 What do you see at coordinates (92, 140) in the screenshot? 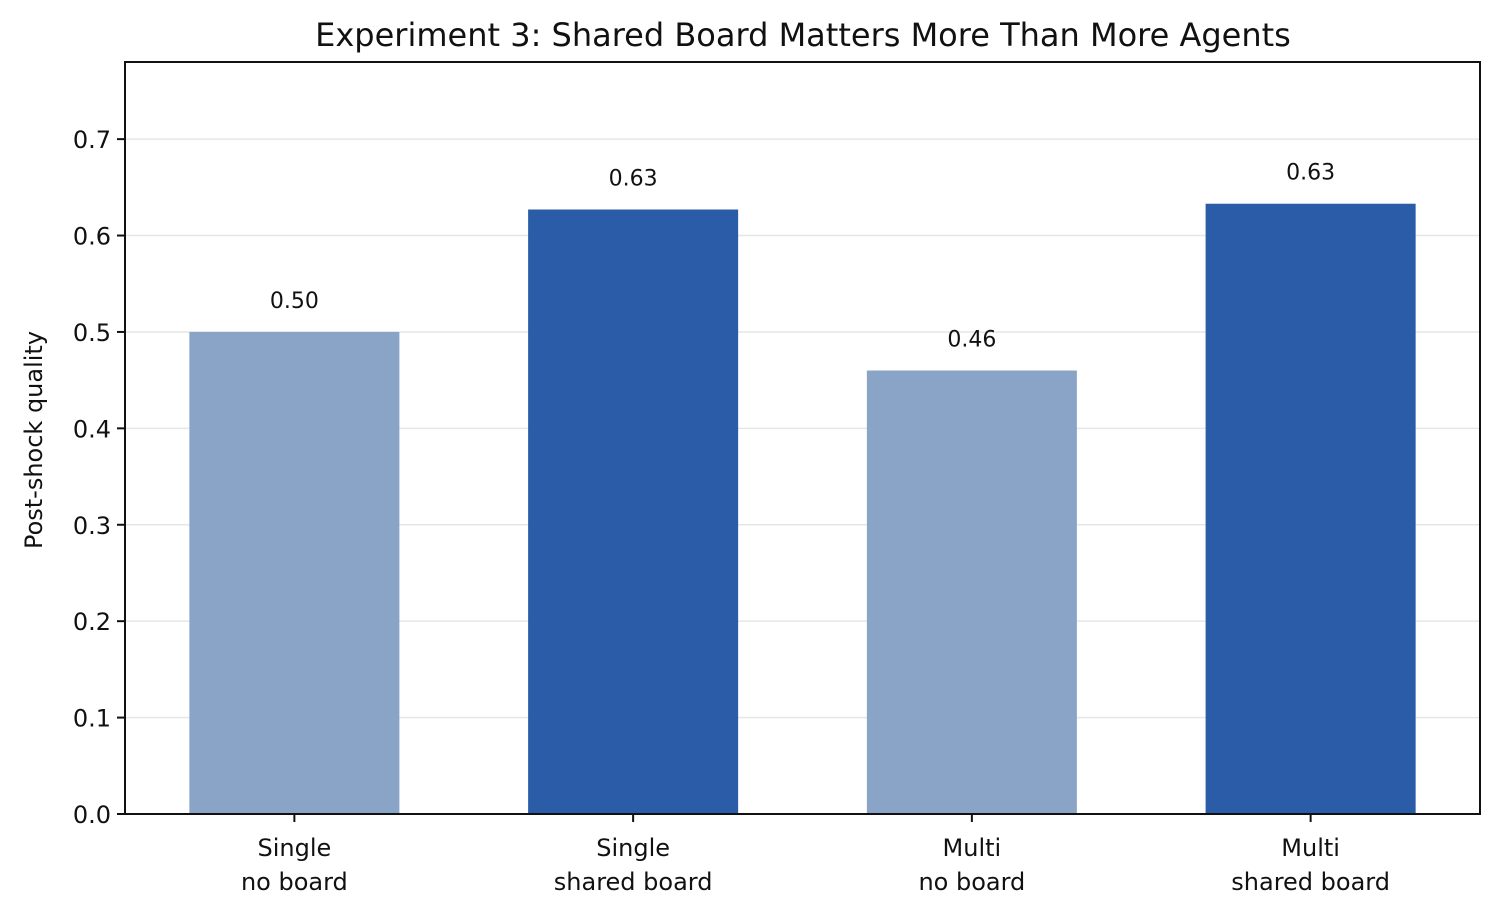
I see `y-tick-label: 0.7` at bounding box center [92, 140].